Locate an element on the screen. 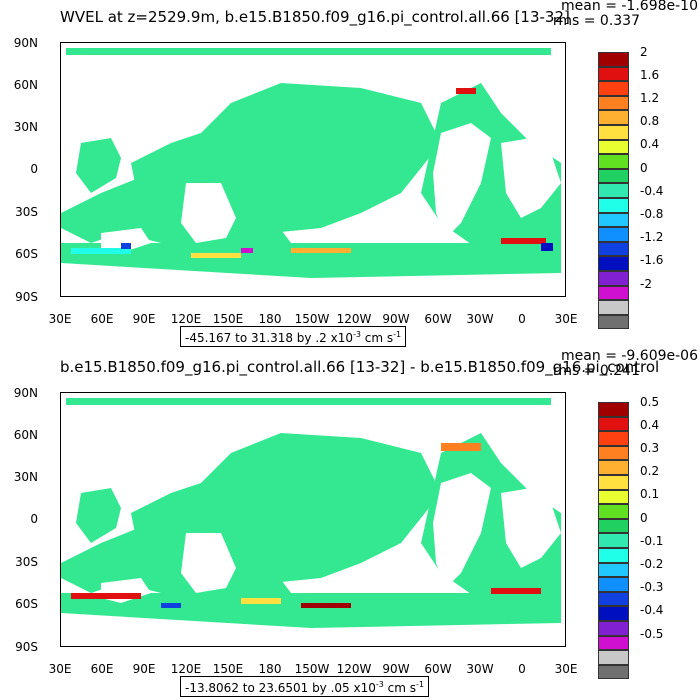  range-box: -45.167 to 31.318 by .2 x10-3 cm s-1 is located at coordinates (293, 336).